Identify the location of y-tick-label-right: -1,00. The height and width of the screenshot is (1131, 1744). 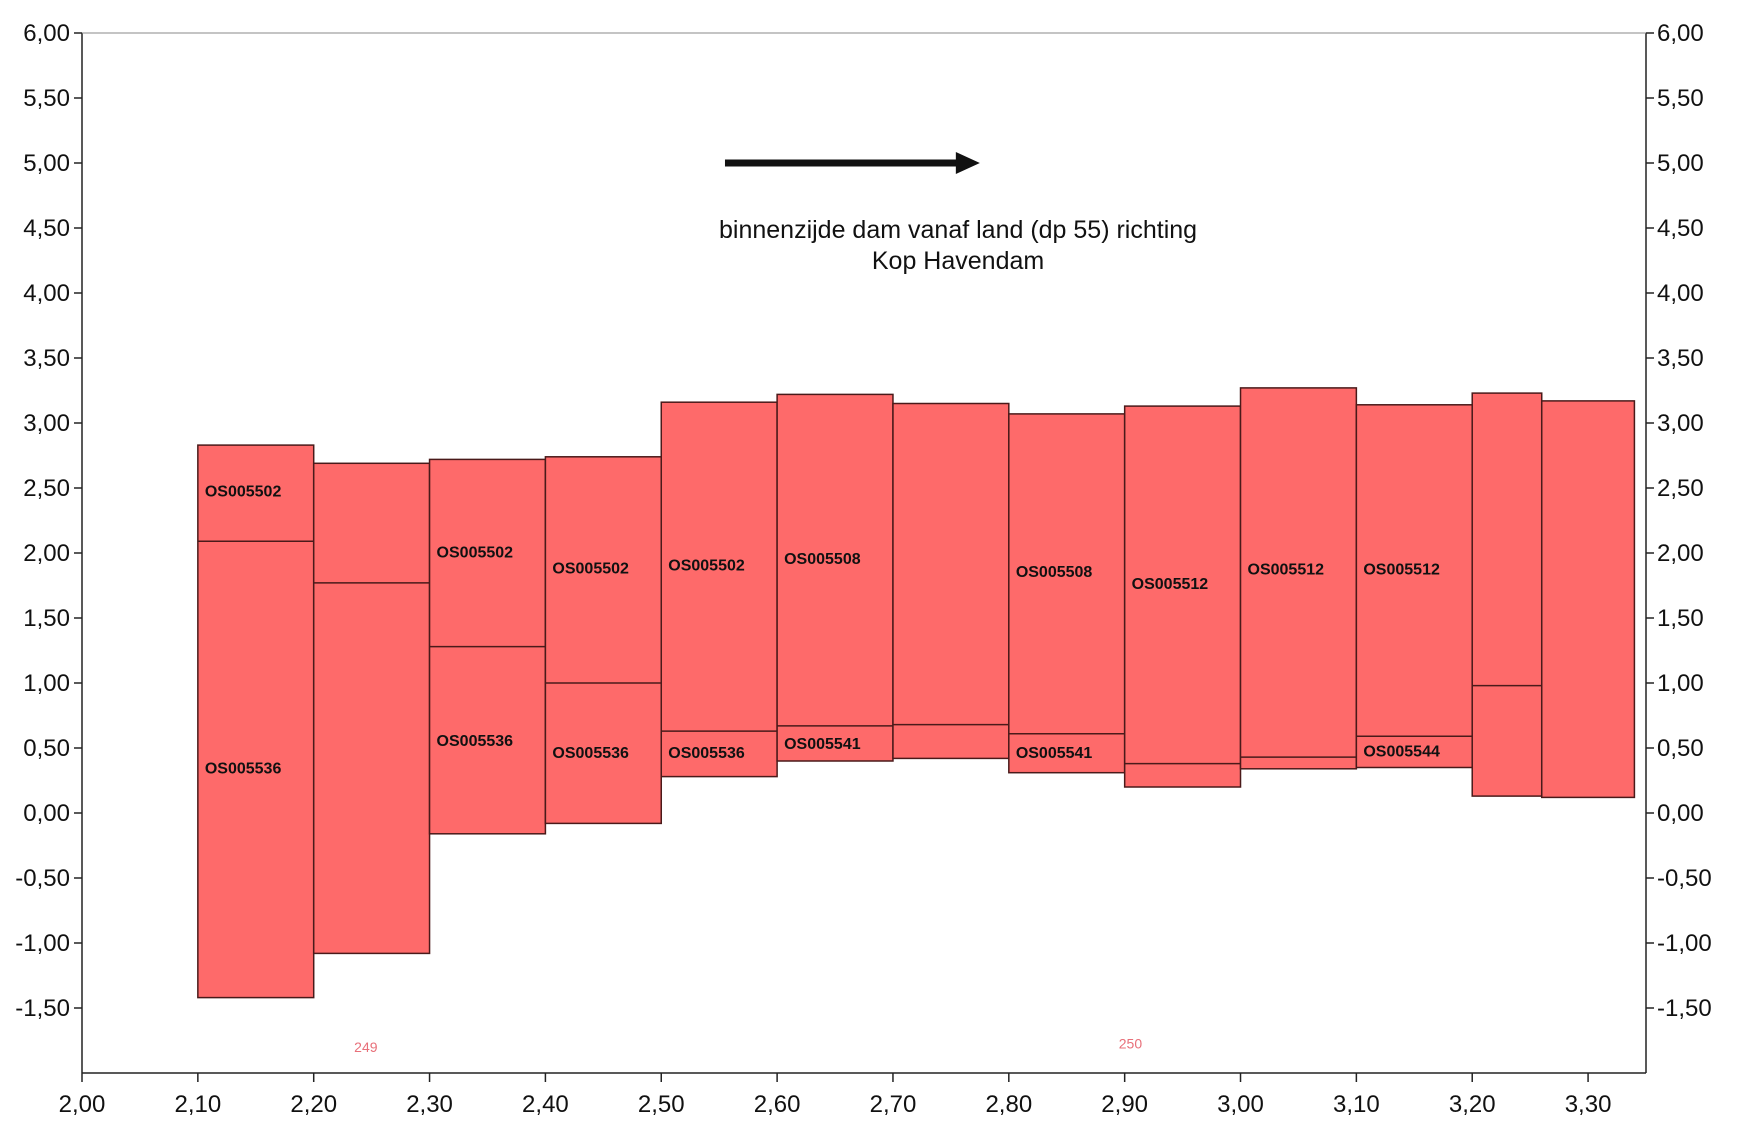
(1684, 943).